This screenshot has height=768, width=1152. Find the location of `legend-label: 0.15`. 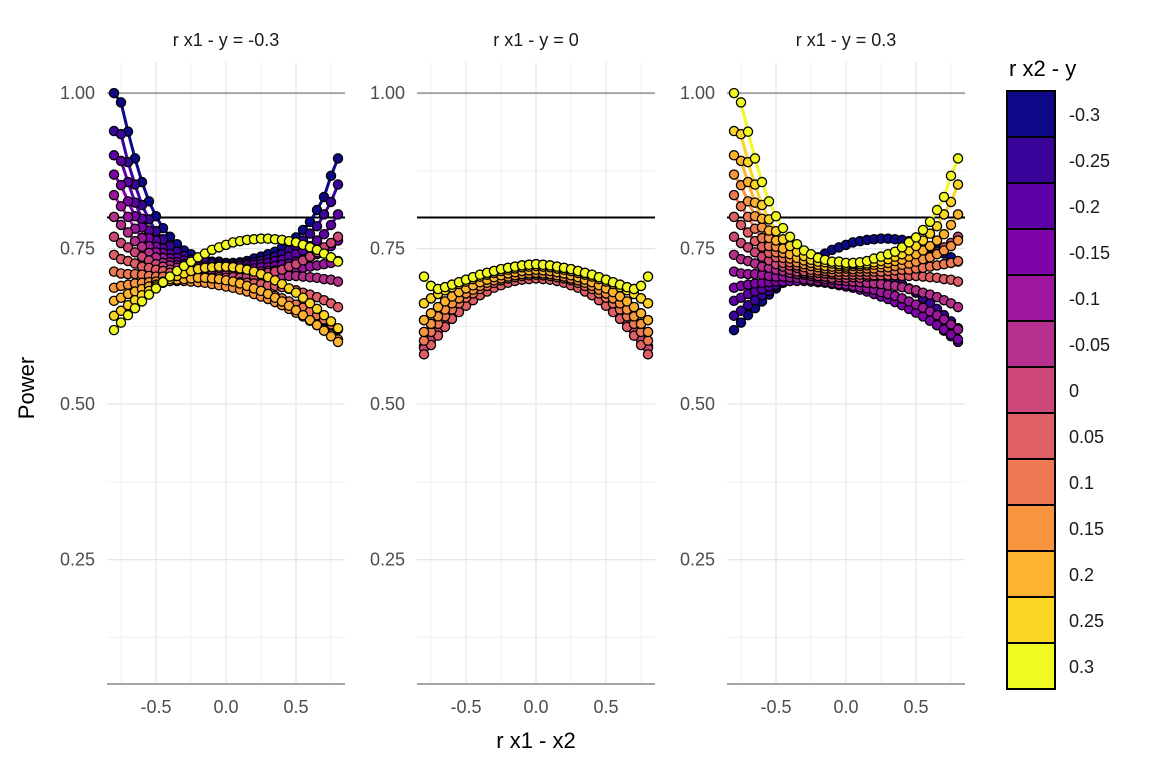

legend-label: 0.15 is located at coordinates (1086, 529).